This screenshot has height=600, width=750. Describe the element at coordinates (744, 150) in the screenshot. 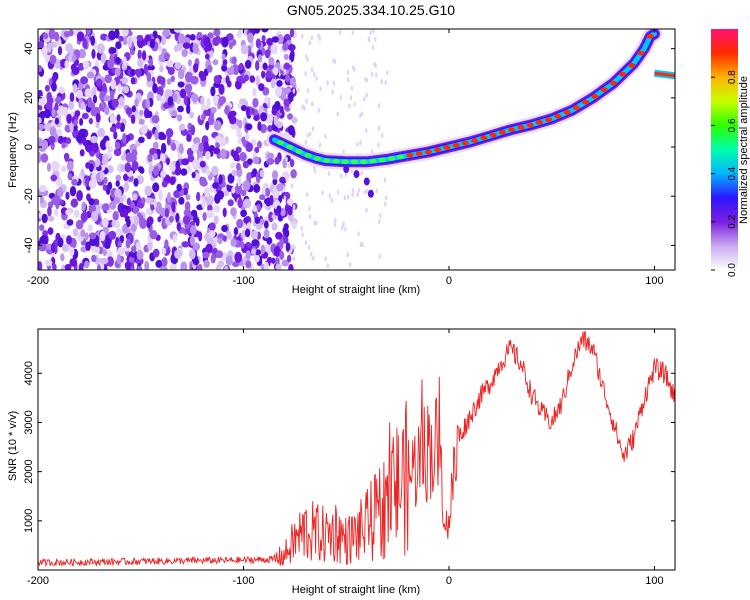

I see `colorbar-label: Normalized spectral amplitude` at that location.